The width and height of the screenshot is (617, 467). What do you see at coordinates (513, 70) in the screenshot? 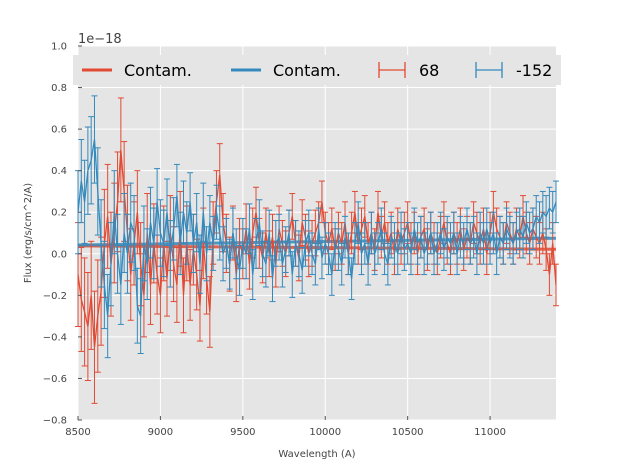
I see `legend-item: -152` at bounding box center [513, 70].